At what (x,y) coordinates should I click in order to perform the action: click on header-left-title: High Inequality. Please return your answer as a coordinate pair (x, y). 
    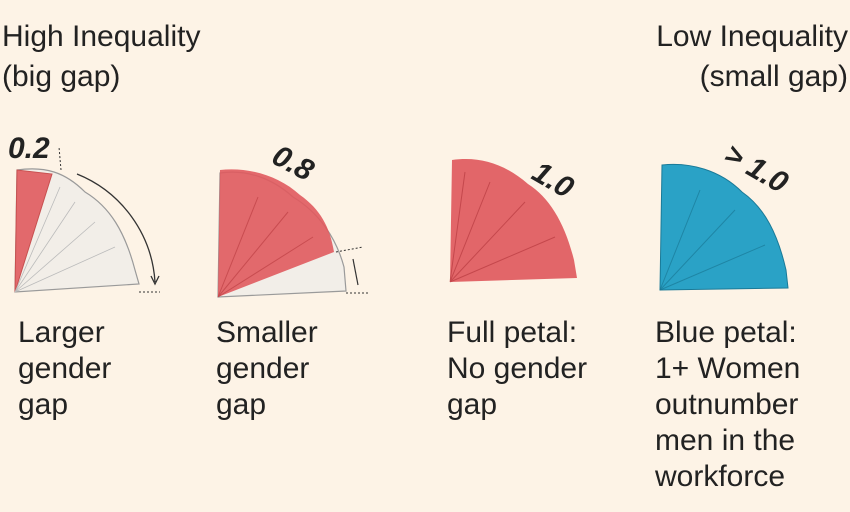
    Looking at the image, I should click on (101, 36).